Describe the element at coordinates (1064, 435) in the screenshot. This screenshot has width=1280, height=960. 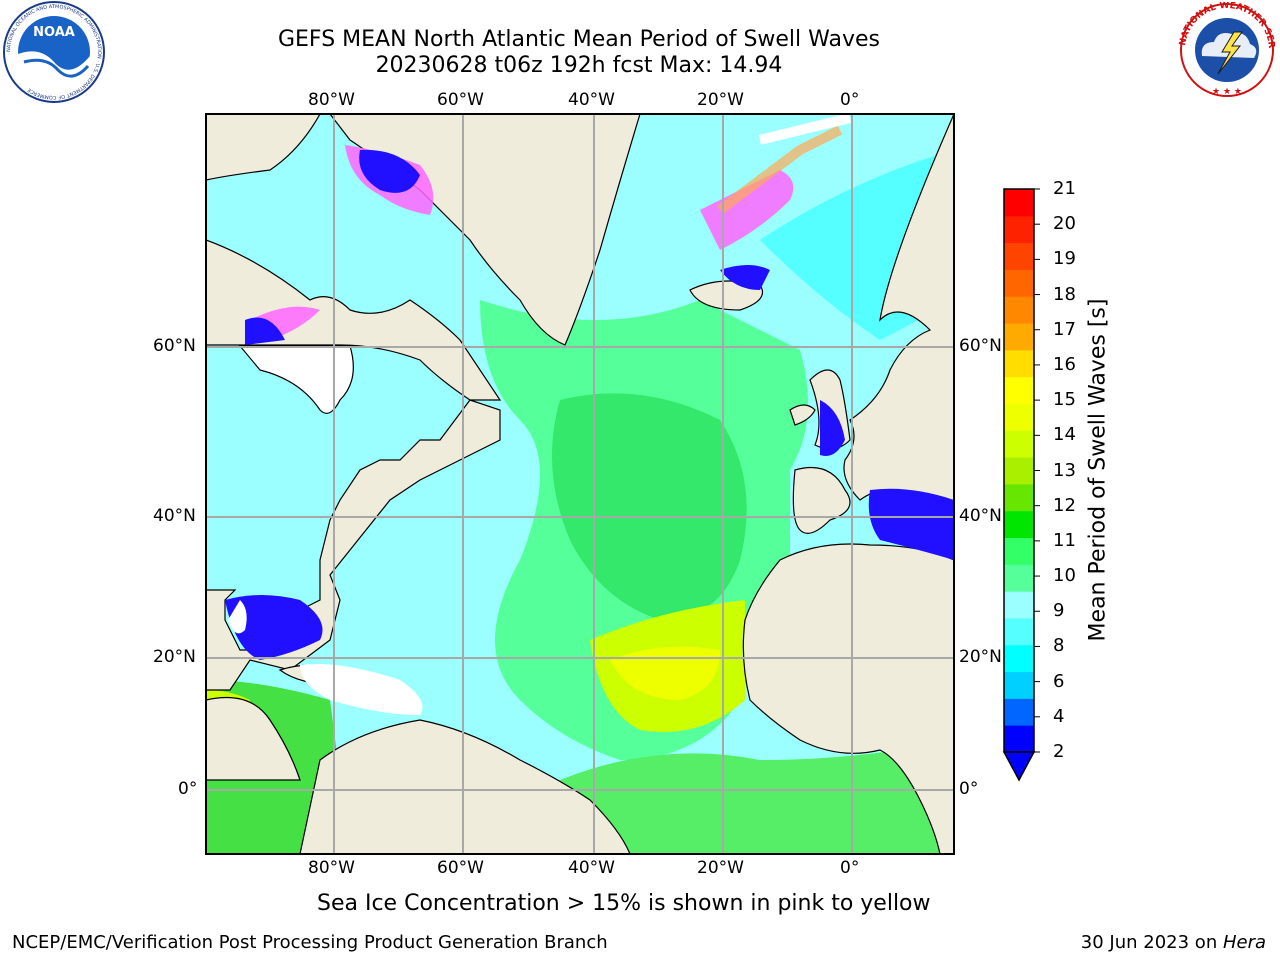
I see `colorbar-tick-label: 14` at that location.